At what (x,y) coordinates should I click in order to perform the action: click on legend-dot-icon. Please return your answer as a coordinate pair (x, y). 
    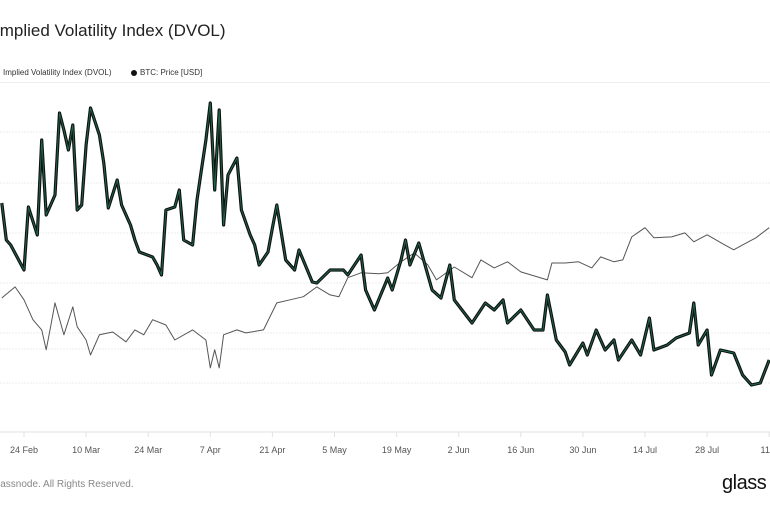
    Looking at the image, I should click on (134, 73).